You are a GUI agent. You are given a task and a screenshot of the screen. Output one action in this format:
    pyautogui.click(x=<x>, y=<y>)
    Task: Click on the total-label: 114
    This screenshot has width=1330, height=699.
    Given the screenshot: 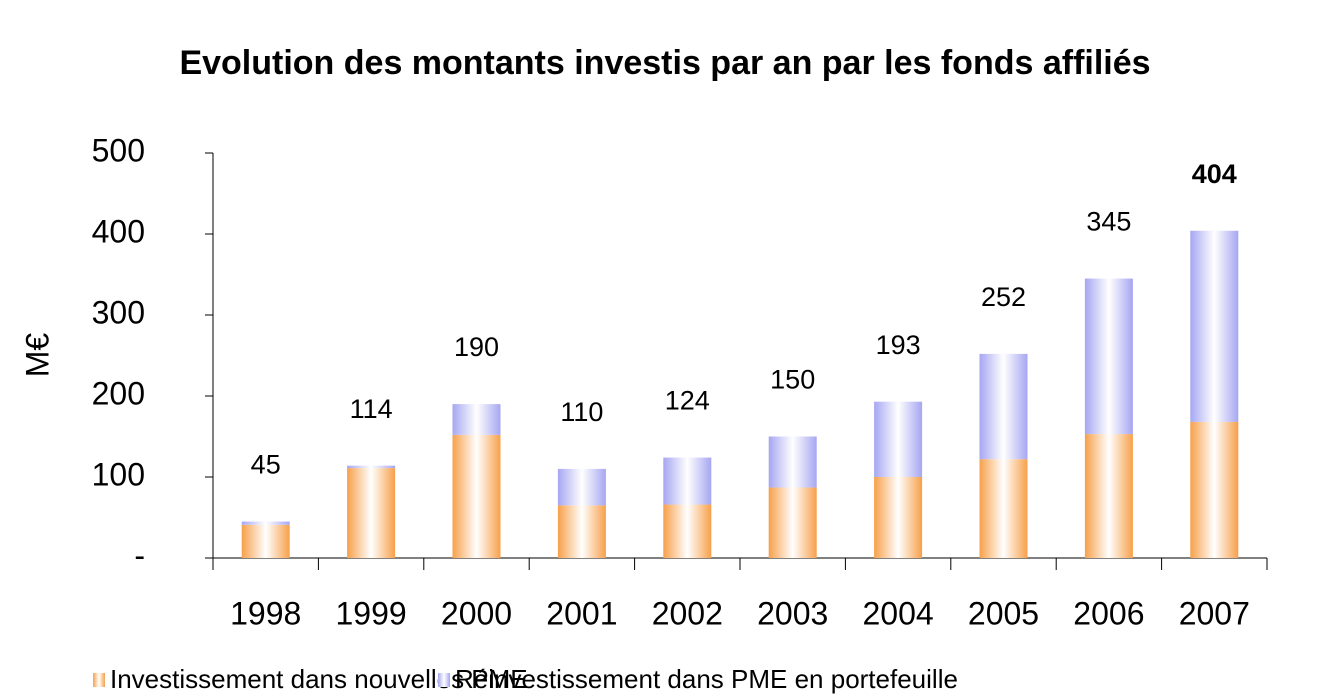 What is the action you would take?
    pyautogui.click(x=371, y=409)
    